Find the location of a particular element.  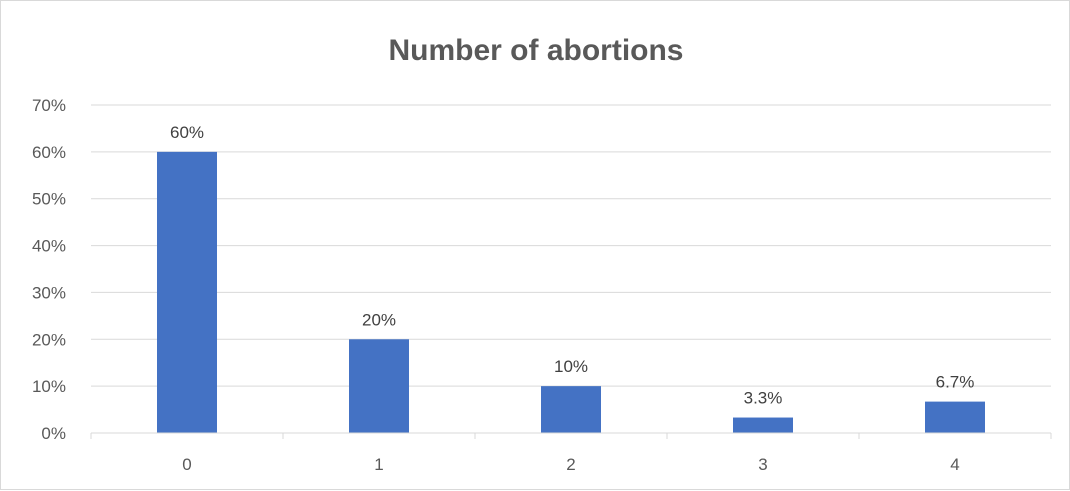

data-label: 6.7% is located at coordinates (955, 382).